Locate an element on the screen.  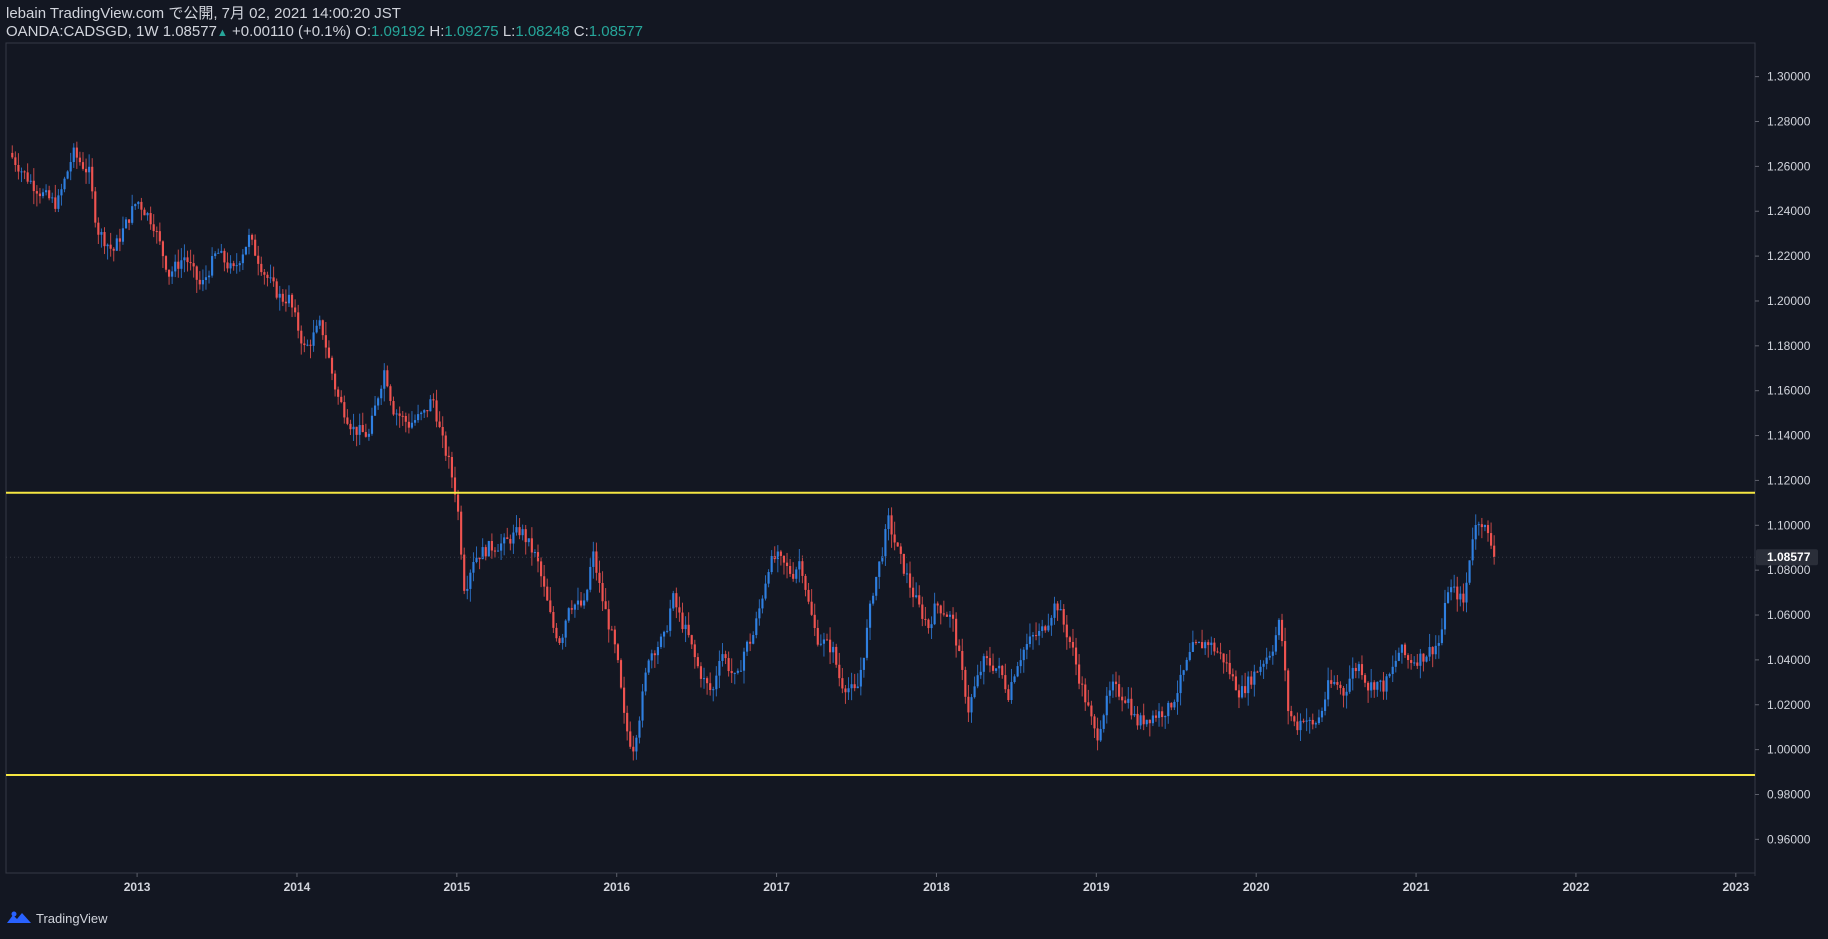
x-tick-label: 2016 is located at coordinates (616, 887).